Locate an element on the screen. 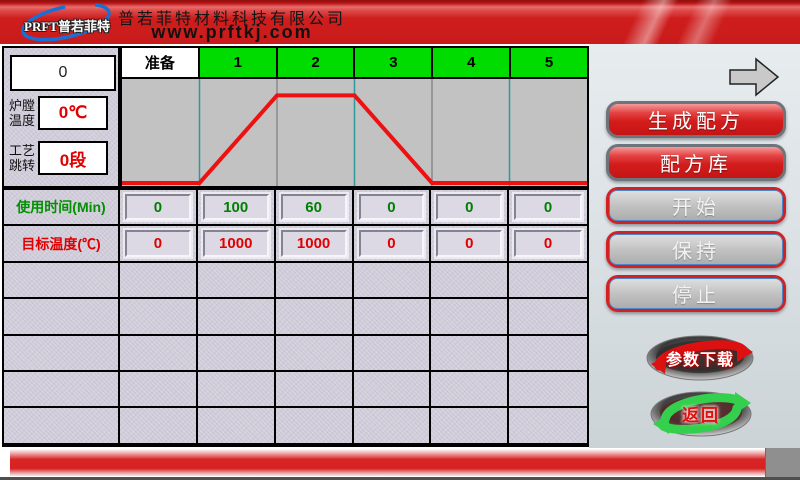  start-label: 开始 is located at coordinates (696, 205).